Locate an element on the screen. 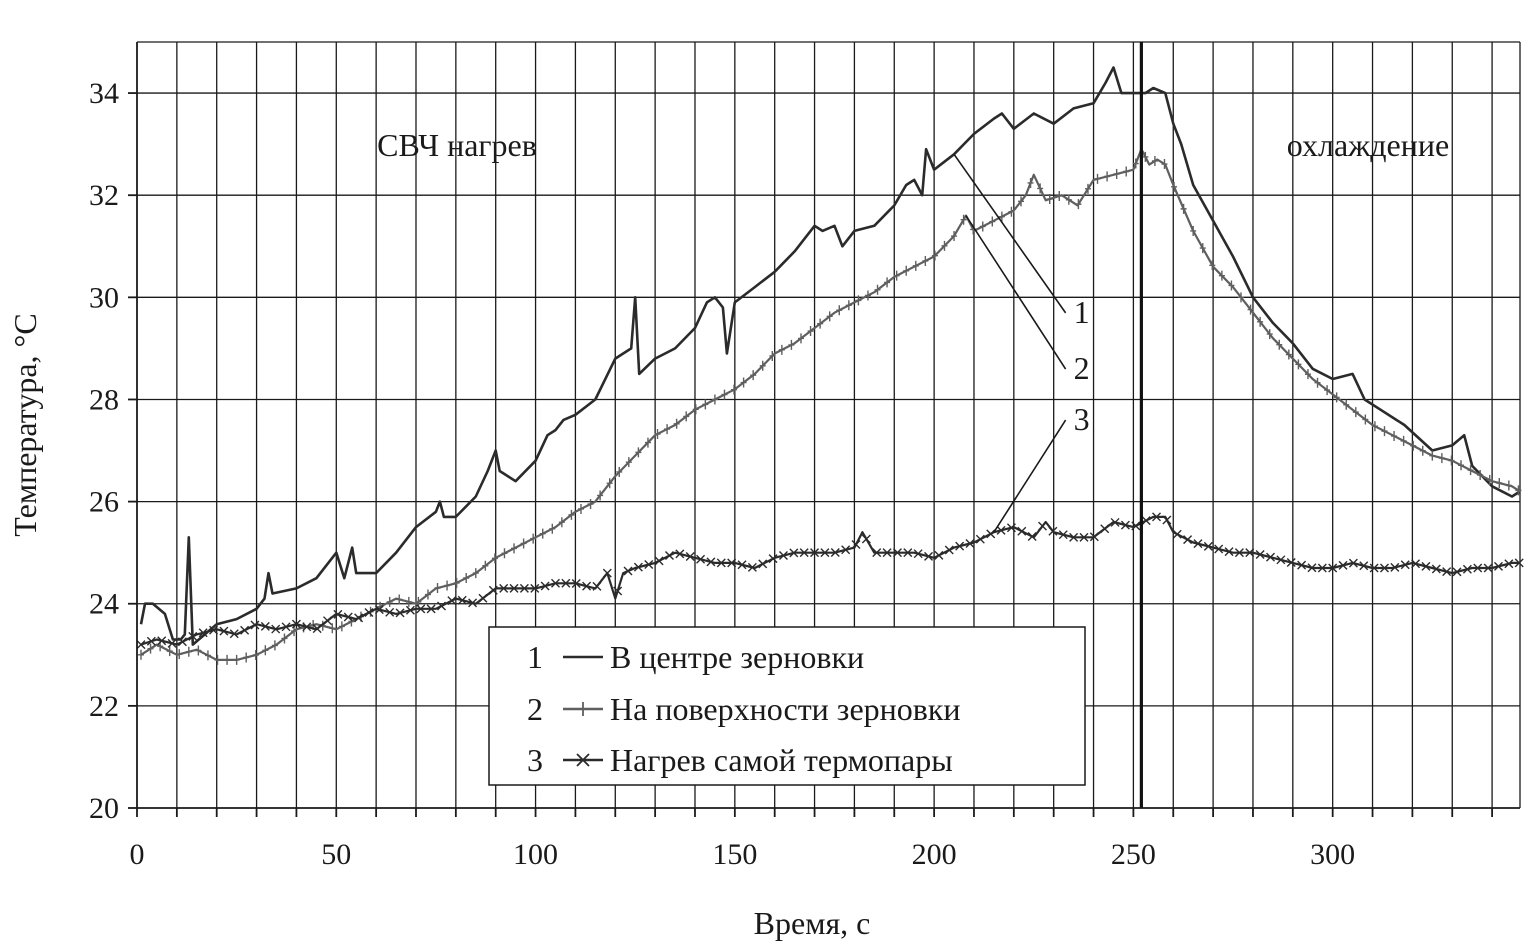  legend-item-1: 1 В центре зерновки is located at coordinates (695, 657).